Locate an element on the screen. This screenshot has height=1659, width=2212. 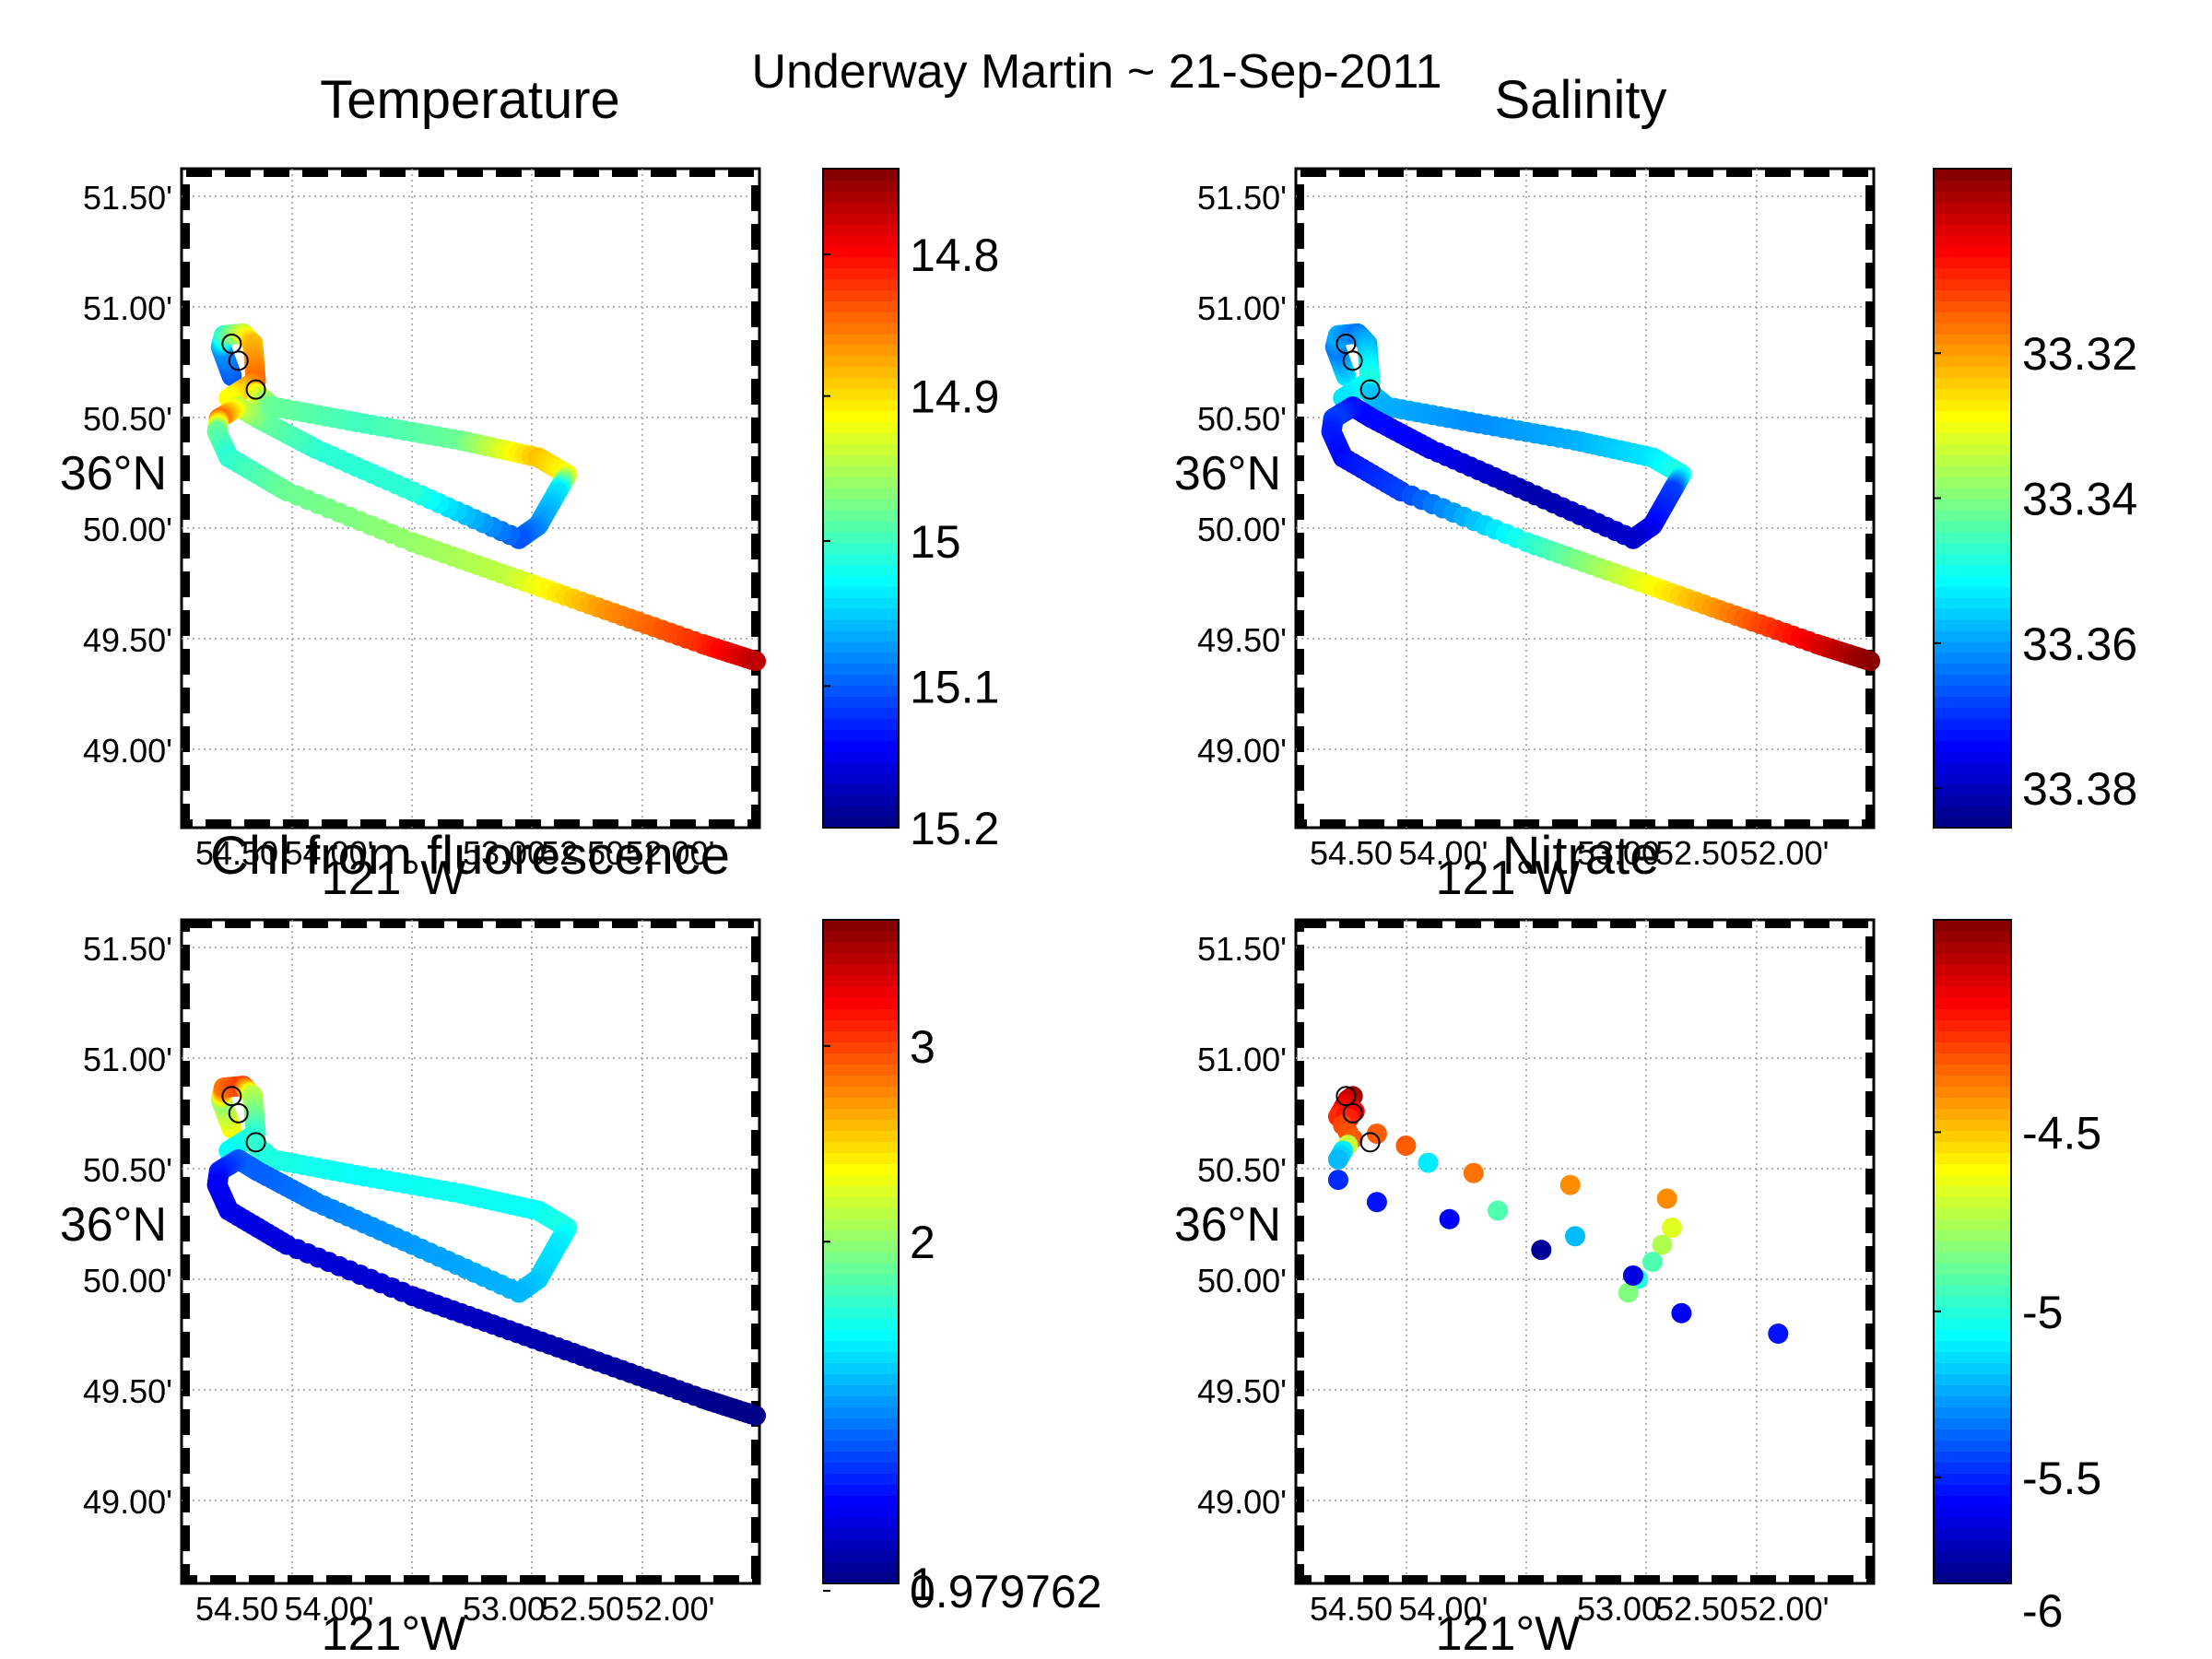
lat-tick-label: 49.50' is located at coordinates (1242, 1391).